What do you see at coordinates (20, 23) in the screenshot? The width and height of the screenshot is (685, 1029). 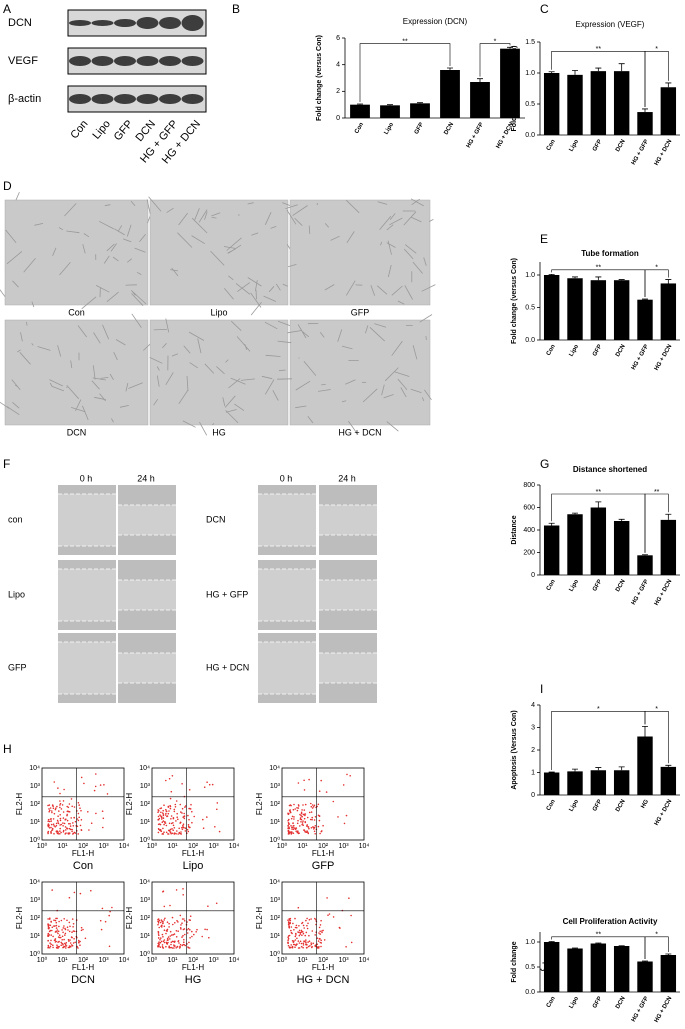 I see `blot-row-label: DCN` at bounding box center [20, 23].